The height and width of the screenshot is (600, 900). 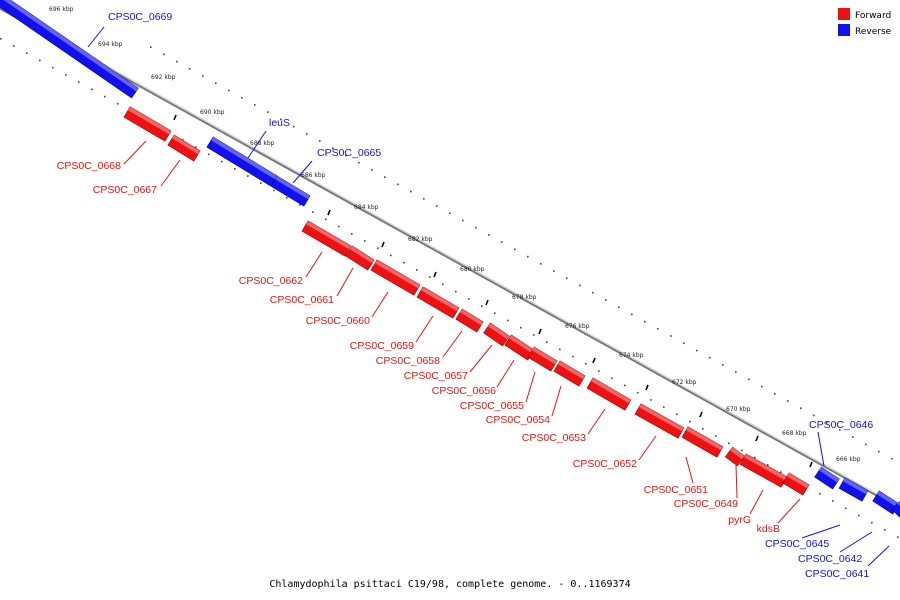 I want to click on gene-label-cps0c_0668: CPS0C_0668, so click(x=89, y=166).